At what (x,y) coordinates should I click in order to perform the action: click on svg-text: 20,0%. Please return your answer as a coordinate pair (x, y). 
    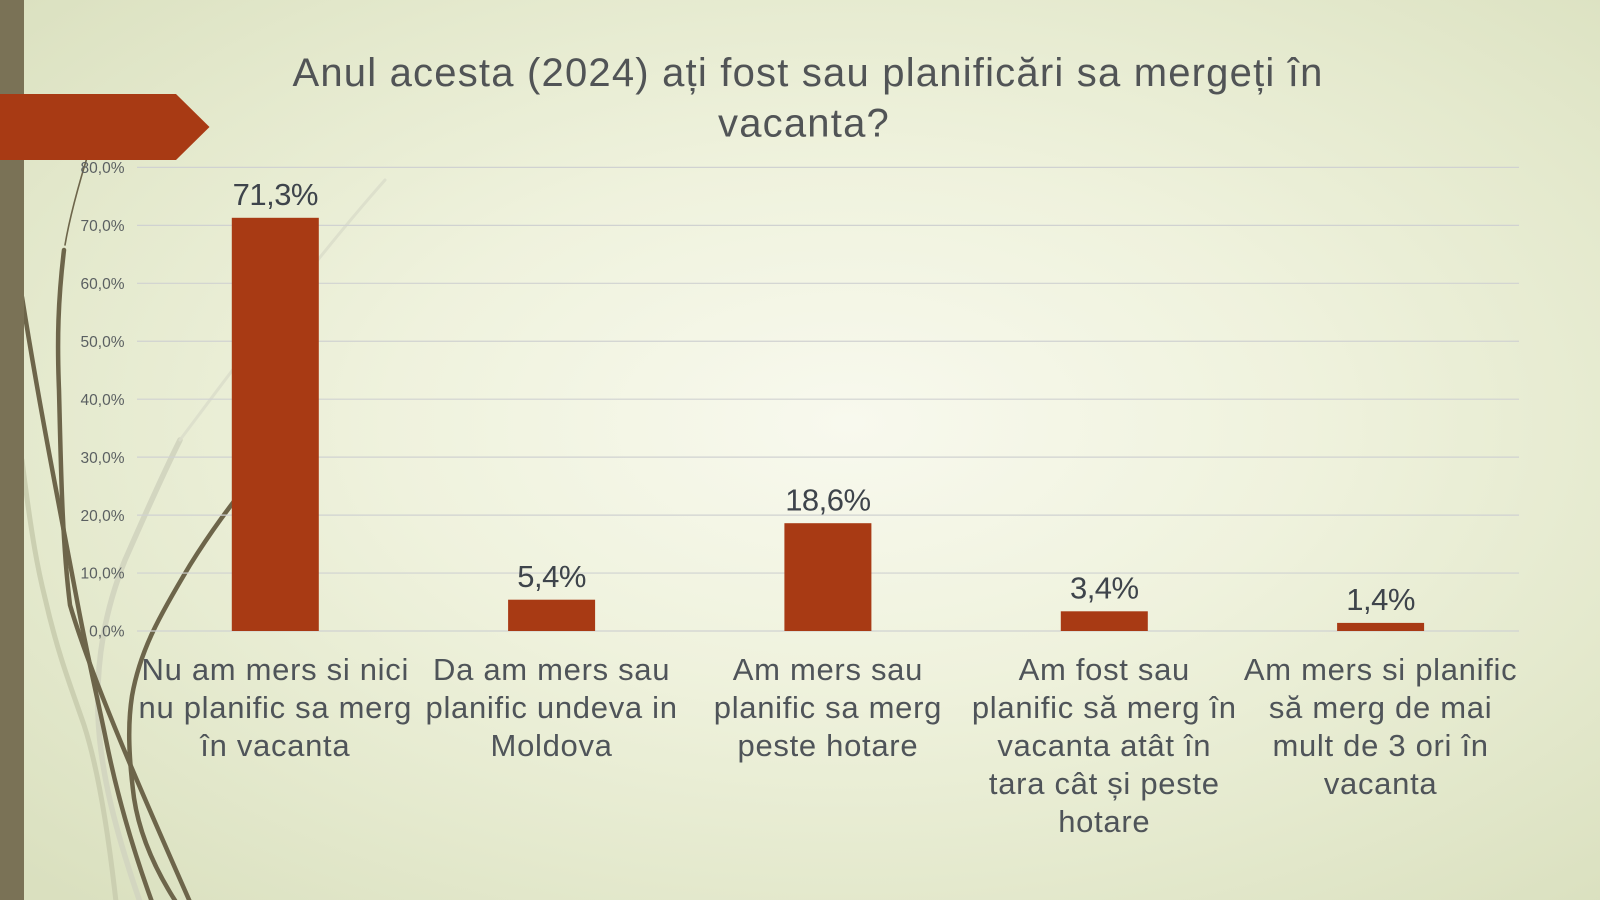
    Looking at the image, I should click on (103, 516).